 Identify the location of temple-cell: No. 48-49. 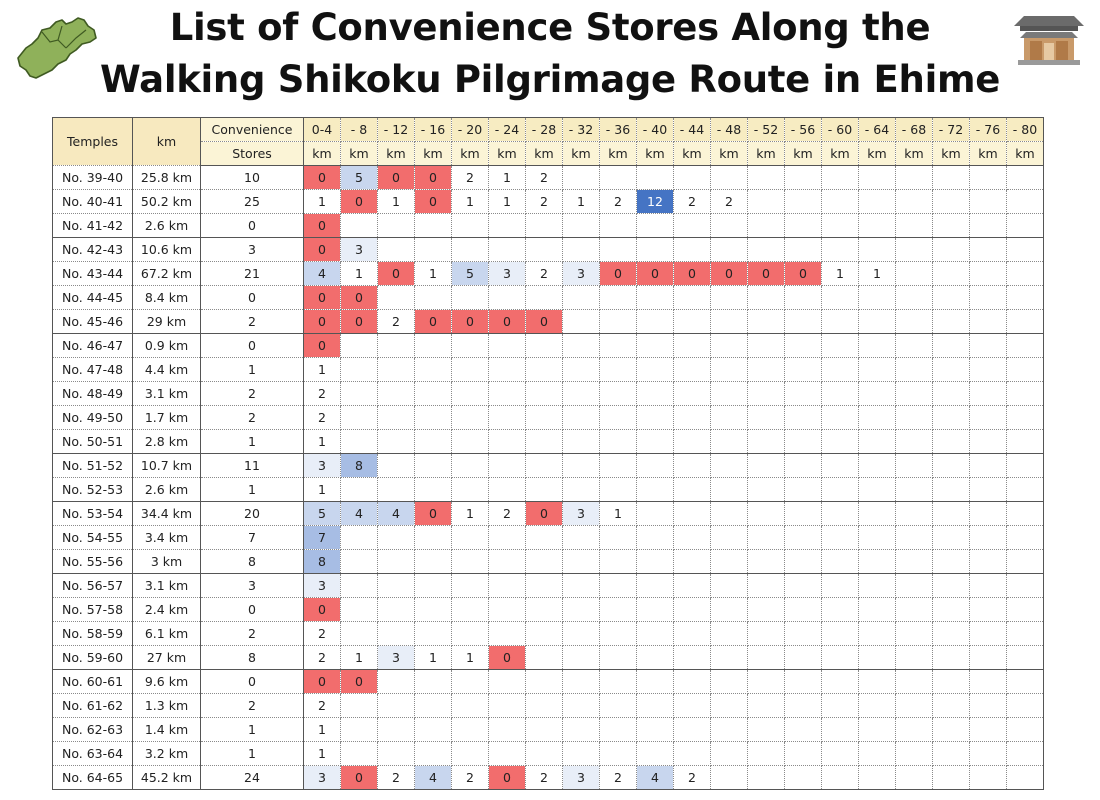
(92, 393).